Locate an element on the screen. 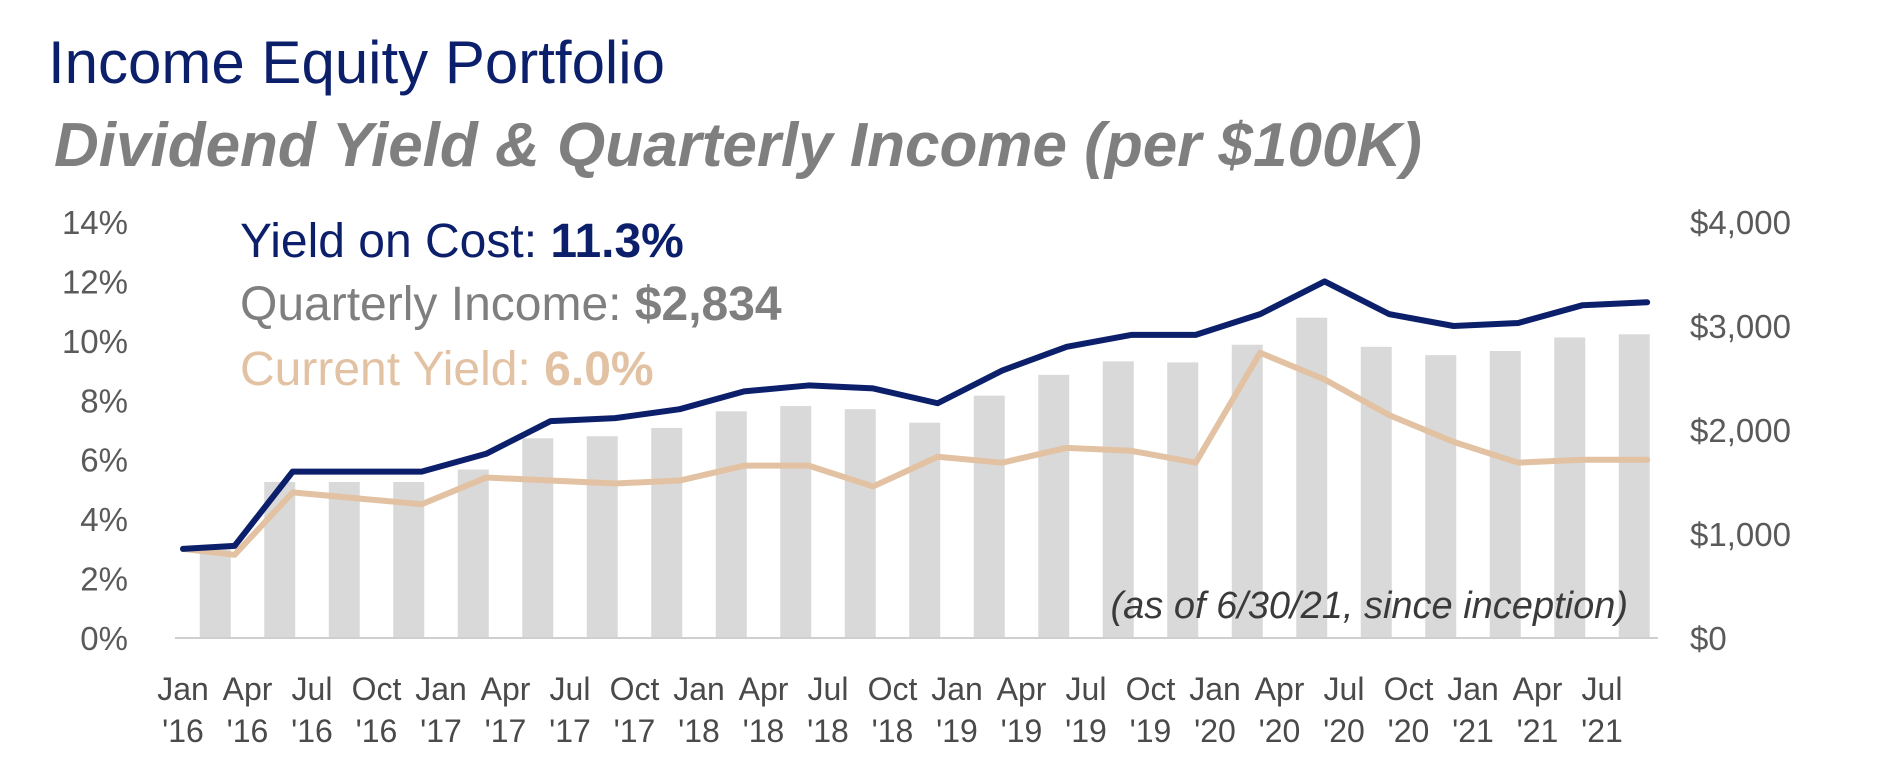 This screenshot has width=1894, height=772. current-yield-value: 6.0% is located at coordinates (598, 369).